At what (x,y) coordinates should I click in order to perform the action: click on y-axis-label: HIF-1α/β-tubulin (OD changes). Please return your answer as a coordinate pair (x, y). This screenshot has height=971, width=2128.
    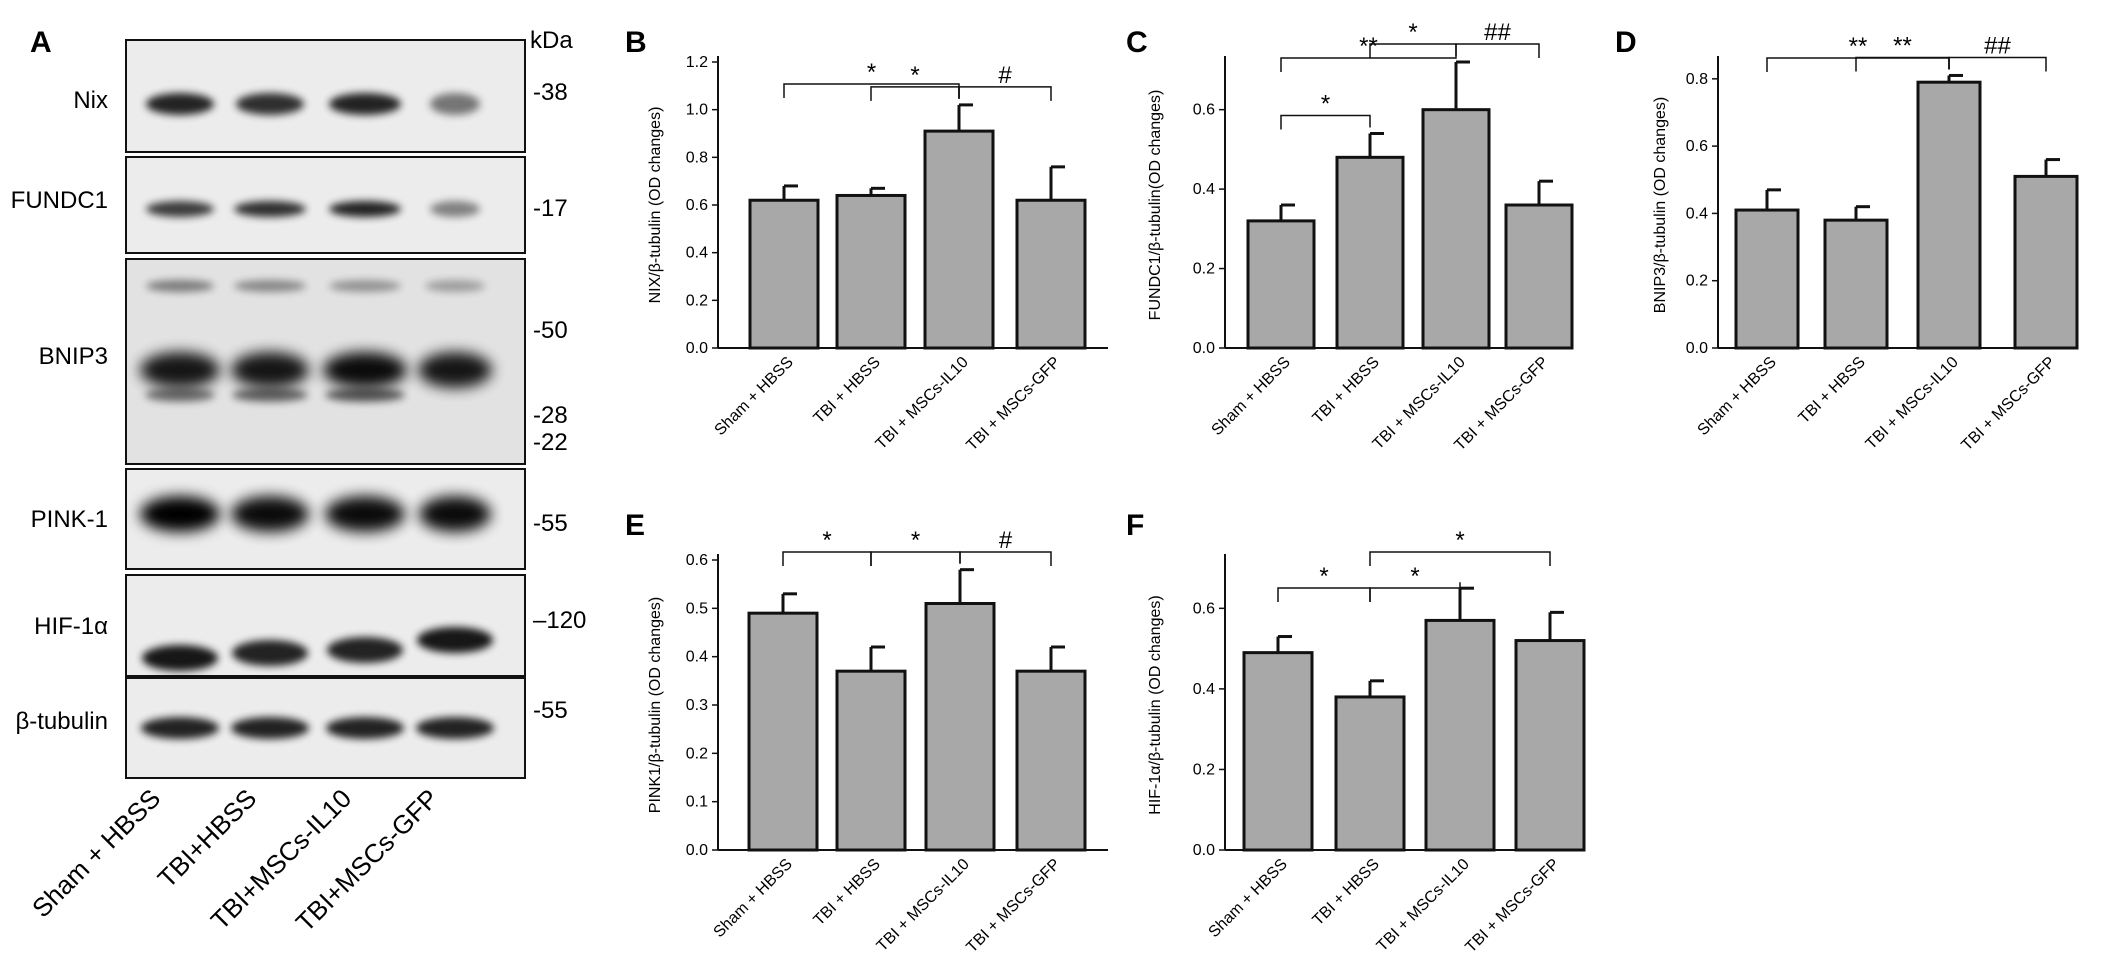
    Looking at the image, I should click on (1155, 704).